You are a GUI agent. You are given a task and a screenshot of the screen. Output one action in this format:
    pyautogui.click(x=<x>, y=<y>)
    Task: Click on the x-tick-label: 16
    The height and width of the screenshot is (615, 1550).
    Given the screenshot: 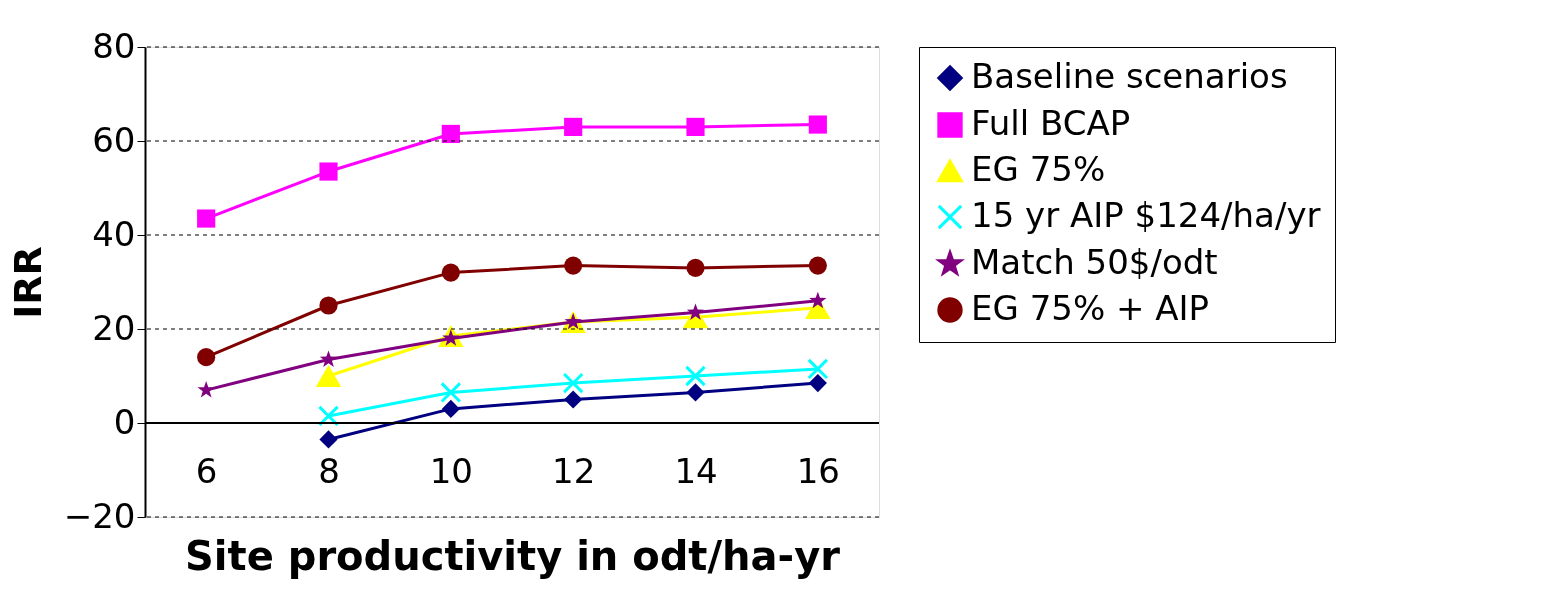 What is the action you would take?
    pyautogui.click(x=818, y=470)
    